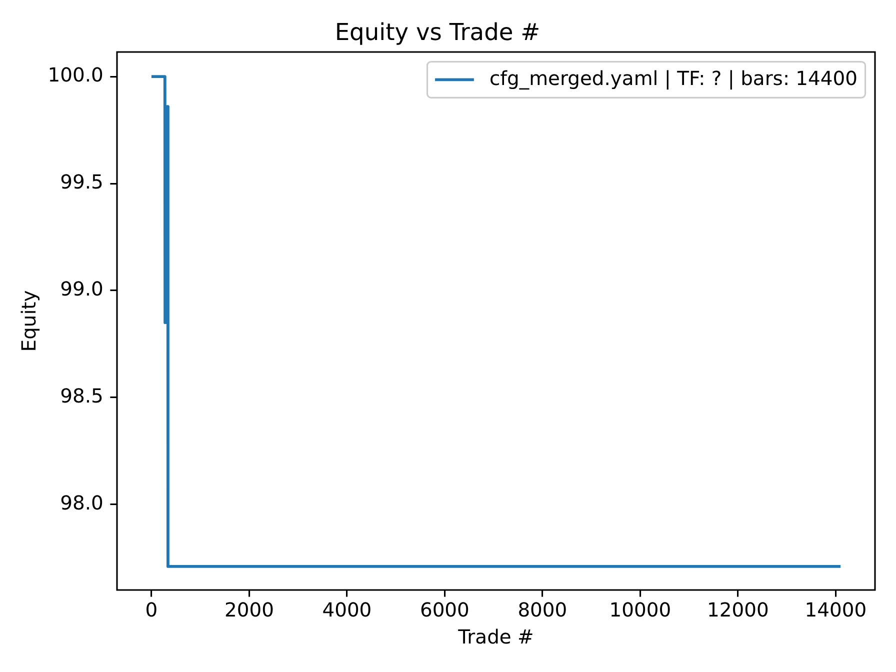 This screenshot has width=896, height=672. What do you see at coordinates (640, 610) in the screenshot?
I see `x-tick-label: 10000` at bounding box center [640, 610].